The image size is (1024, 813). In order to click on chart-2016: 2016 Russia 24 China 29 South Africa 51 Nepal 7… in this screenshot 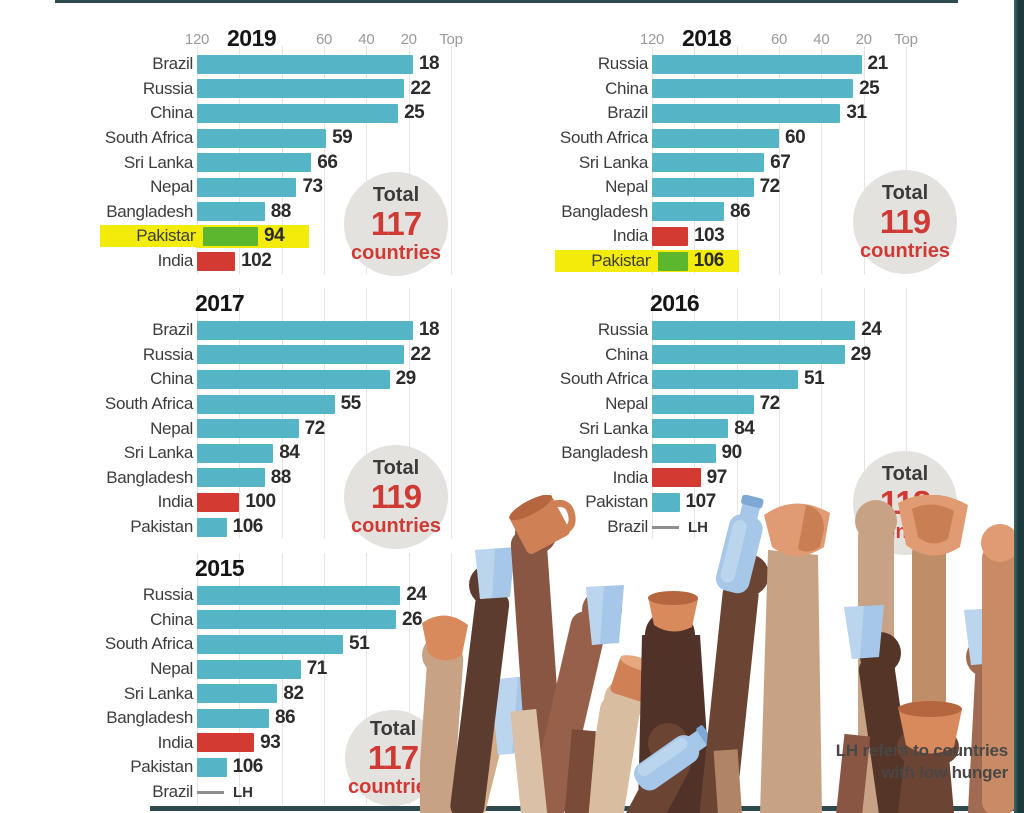, I will do `click(765, 413)`.